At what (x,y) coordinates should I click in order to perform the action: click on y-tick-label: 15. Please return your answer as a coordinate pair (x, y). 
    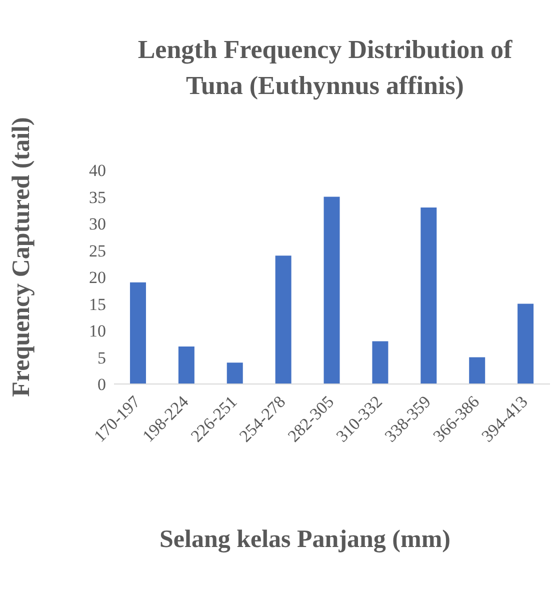
    Looking at the image, I should click on (97, 304).